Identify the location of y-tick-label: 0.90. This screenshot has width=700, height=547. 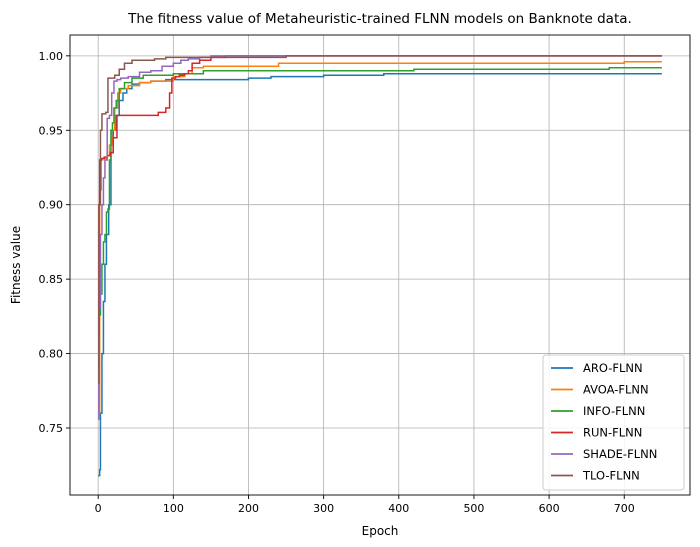
(51, 205).